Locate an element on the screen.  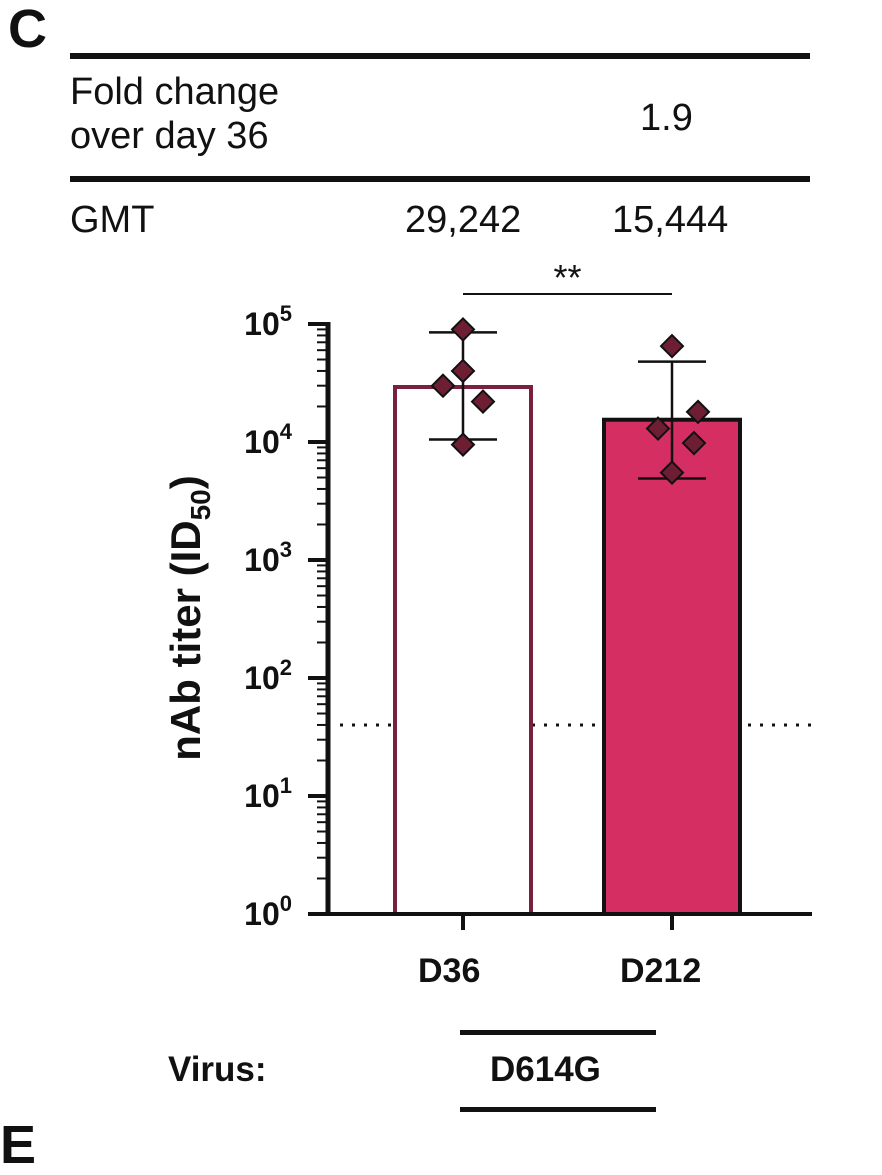
bar-d212 is located at coordinates (672, 666).